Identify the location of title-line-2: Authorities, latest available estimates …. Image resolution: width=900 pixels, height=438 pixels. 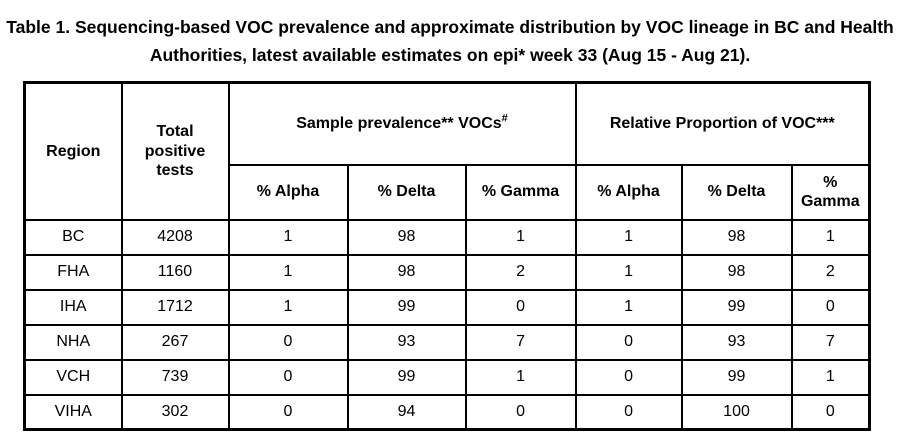
(450, 55).